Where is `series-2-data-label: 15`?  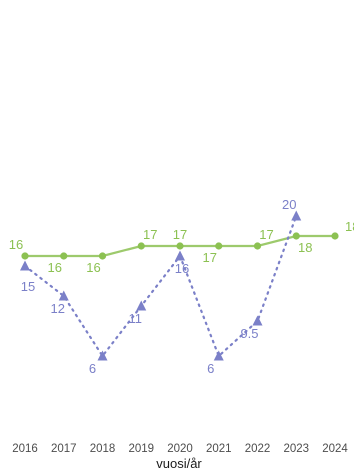
series-2-data-label: 15 is located at coordinates (28, 286).